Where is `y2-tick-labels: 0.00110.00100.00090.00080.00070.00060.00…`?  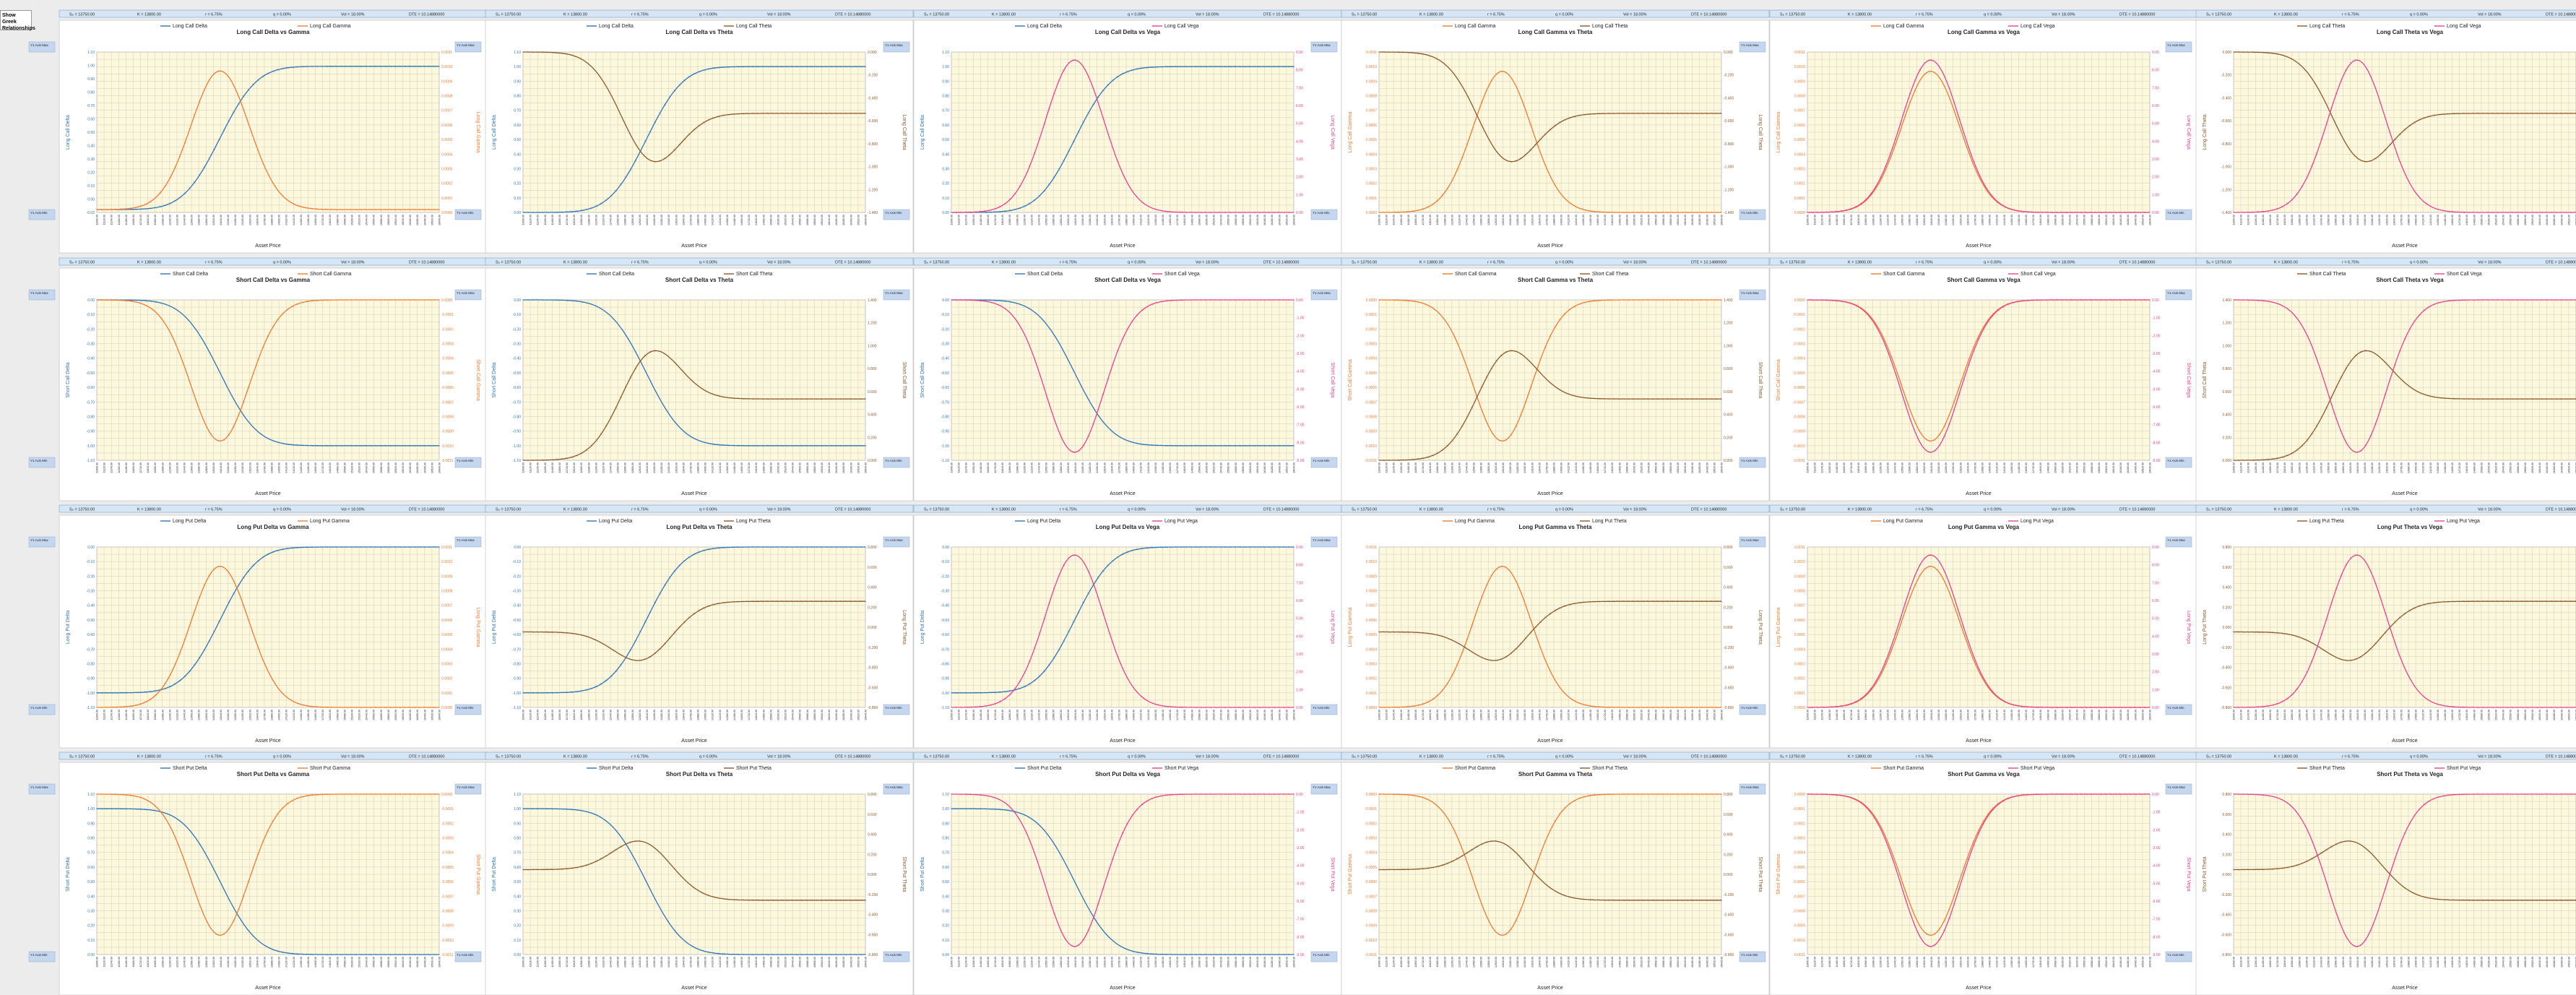
y2-tick-labels: 0.00110.00100.00090.00080.00070.00060.00… is located at coordinates (447, 133).